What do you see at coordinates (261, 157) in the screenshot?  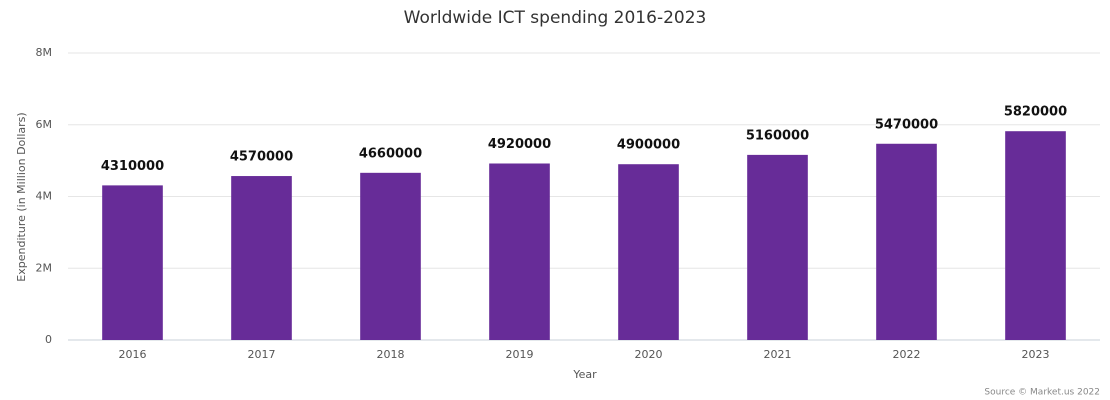 I see `value-label: 4570000` at bounding box center [261, 157].